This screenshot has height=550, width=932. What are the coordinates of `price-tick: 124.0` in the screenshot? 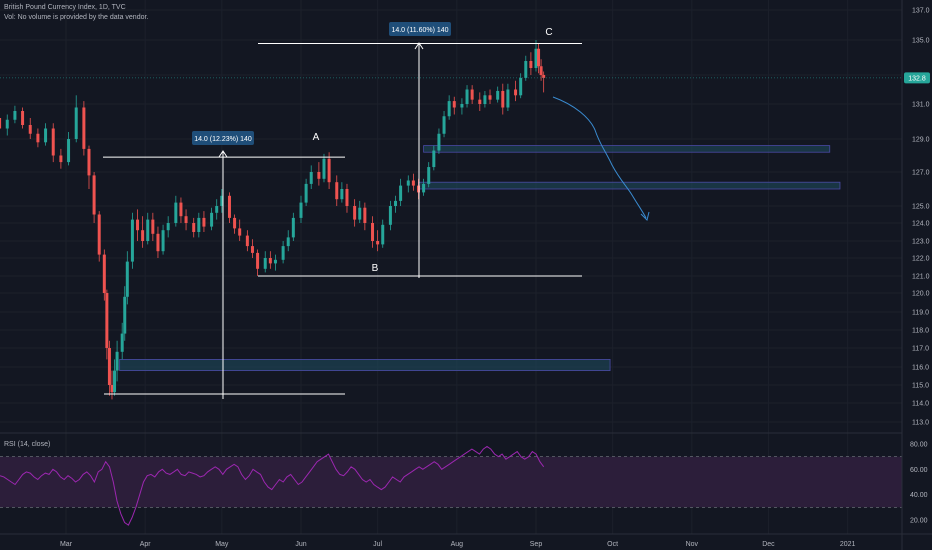 It's located at (921, 224).